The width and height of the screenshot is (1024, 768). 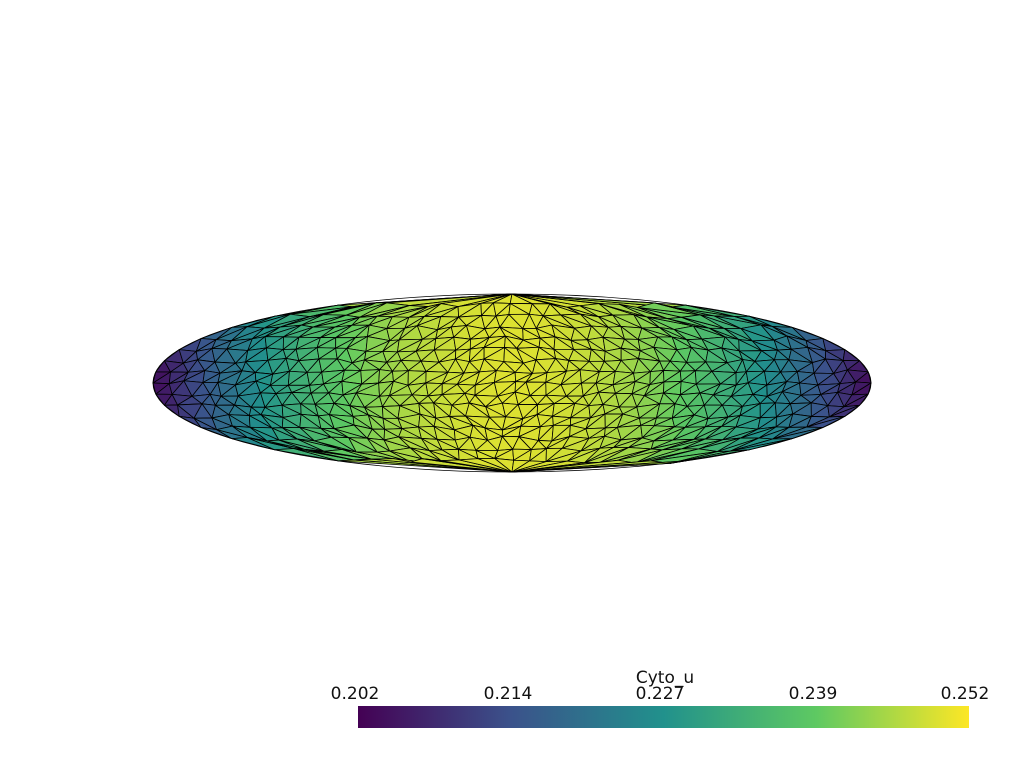 I want to click on scalar-bar-tick-label: 0.252, so click(x=965, y=694).